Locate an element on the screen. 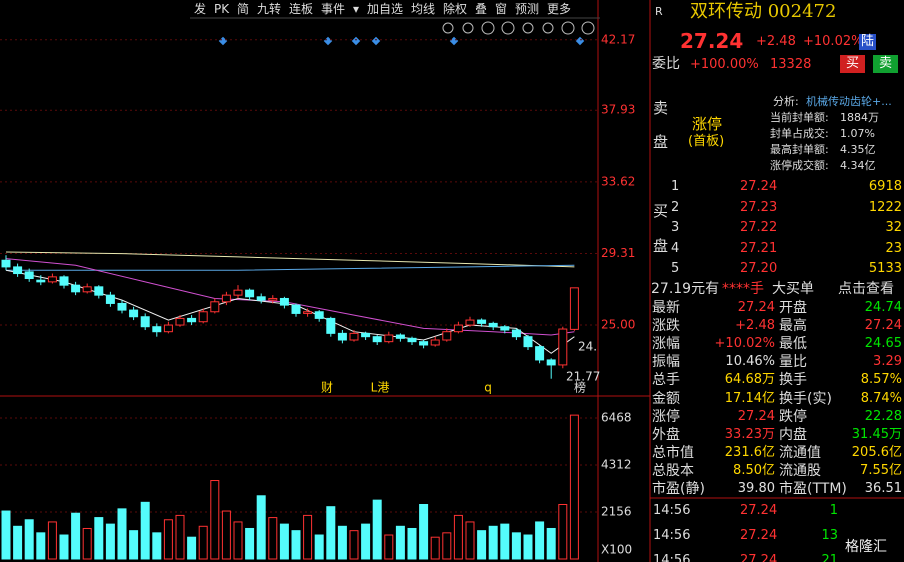 This screenshot has width=904, height=562. stat-label: 涨幅 is located at coordinates (666, 344).